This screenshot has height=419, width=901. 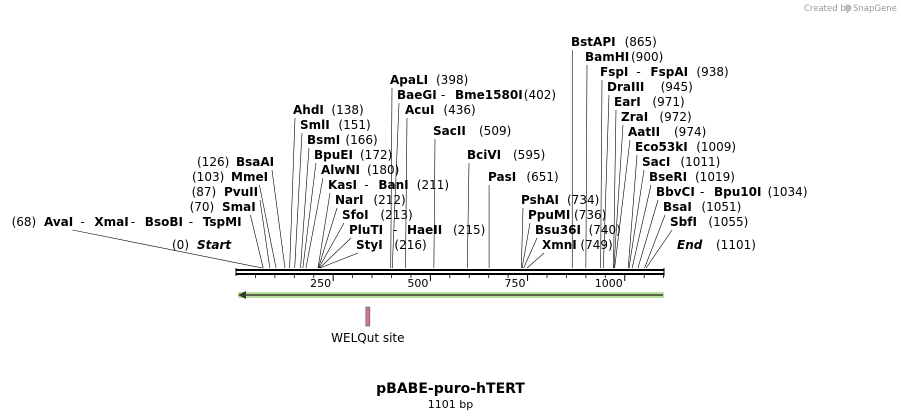 I want to click on site-isoschizomer: BanI, so click(x=393, y=185).